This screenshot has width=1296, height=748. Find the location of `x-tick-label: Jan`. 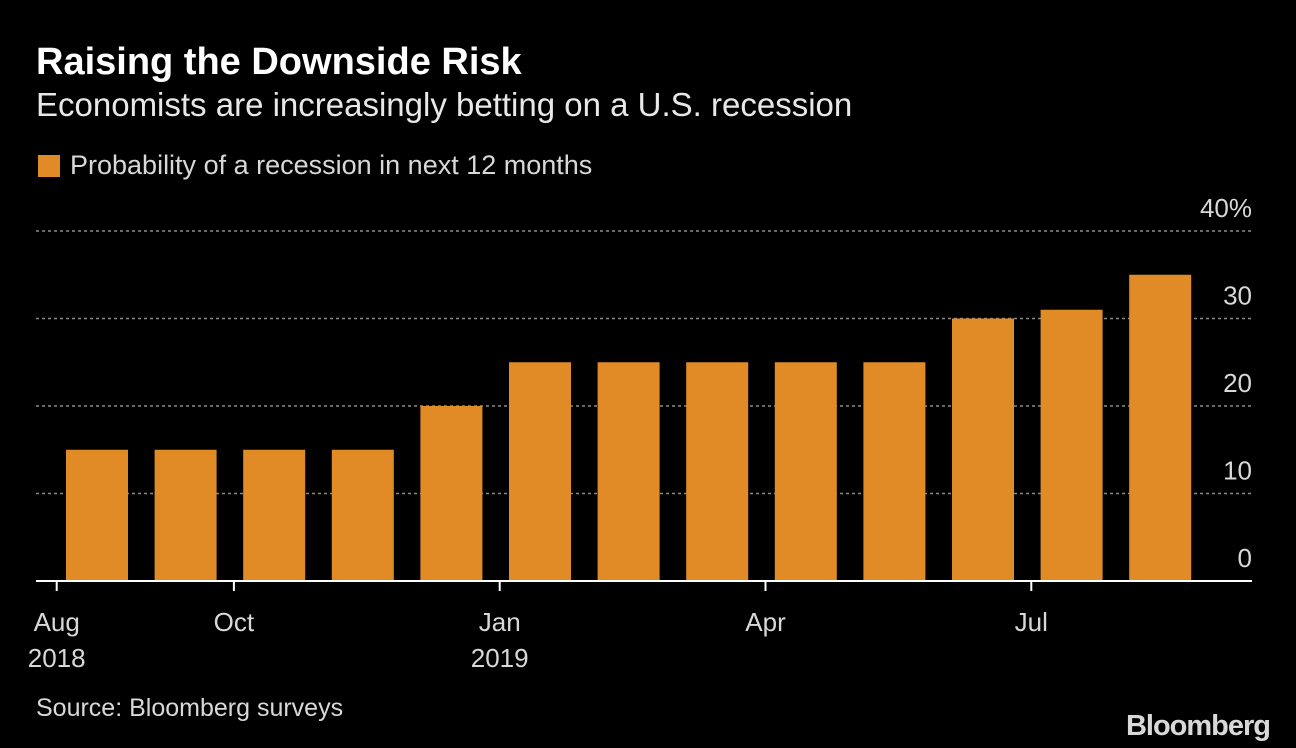

x-tick-label: Jan is located at coordinates (500, 622).